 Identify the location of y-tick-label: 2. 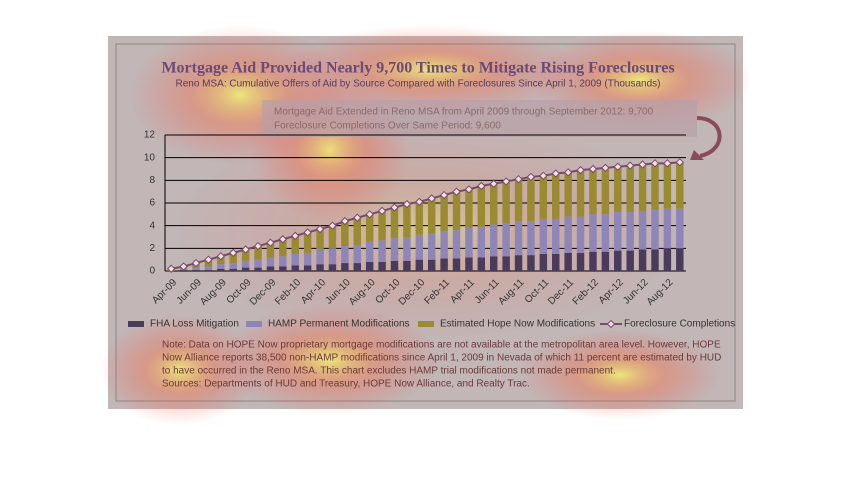
(152, 248).